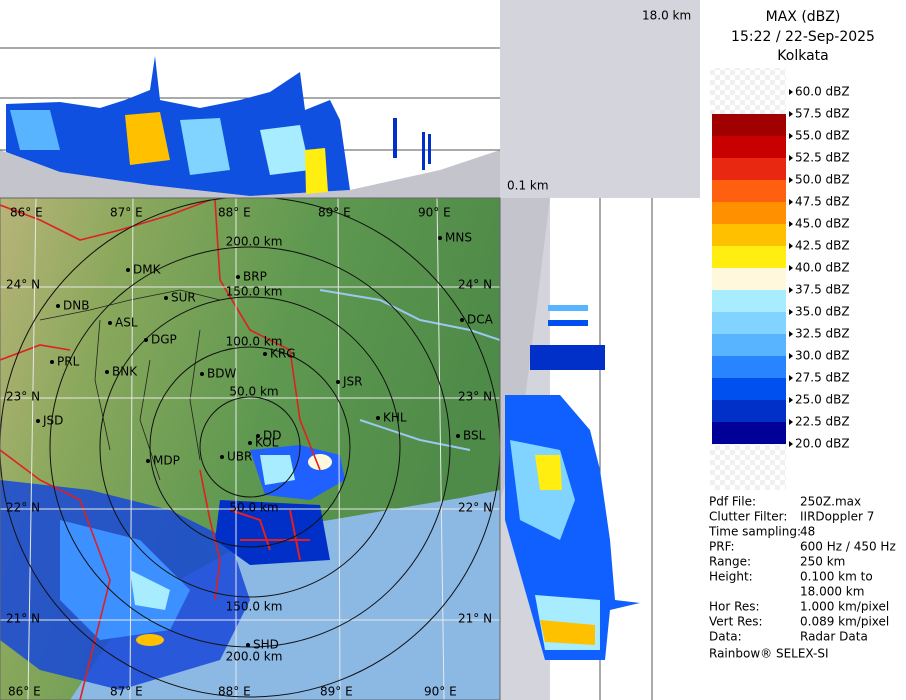 This screenshot has width=906, height=700. Describe the element at coordinates (395, 418) in the screenshot. I see `city-label: KHL` at that location.